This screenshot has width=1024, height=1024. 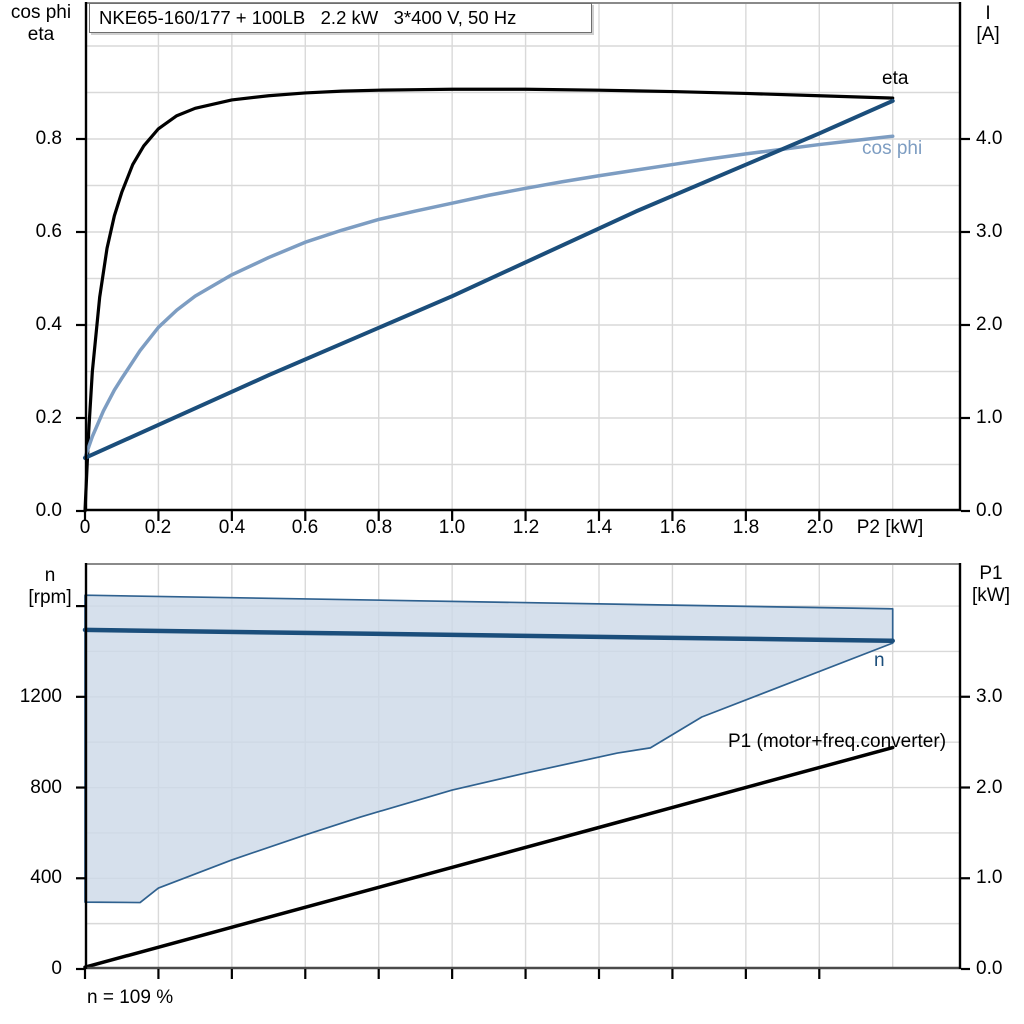 What do you see at coordinates (879, 660) in the screenshot?
I see `n-curve-label: n` at bounding box center [879, 660].